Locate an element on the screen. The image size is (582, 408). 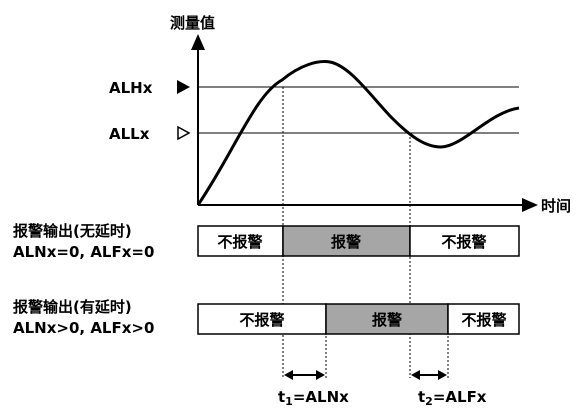
row-with-delay-segment-label-1: 不报警 is located at coordinates (261, 320).